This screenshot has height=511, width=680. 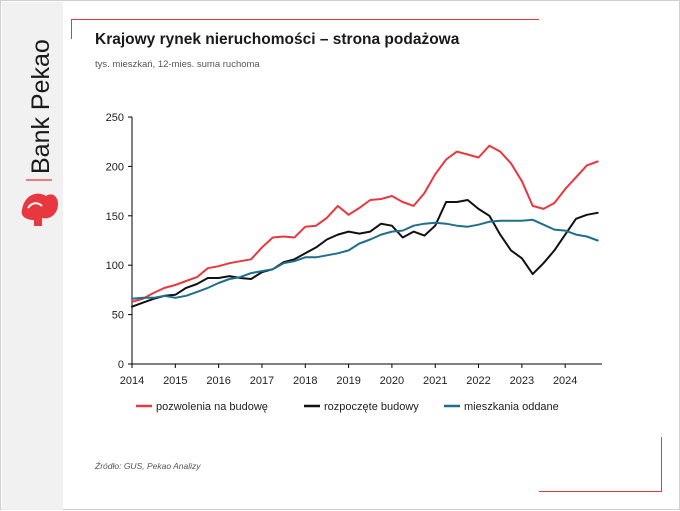 What do you see at coordinates (262, 381) in the screenshot?
I see `x-tick-label: 2017` at bounding box center [262, 381].